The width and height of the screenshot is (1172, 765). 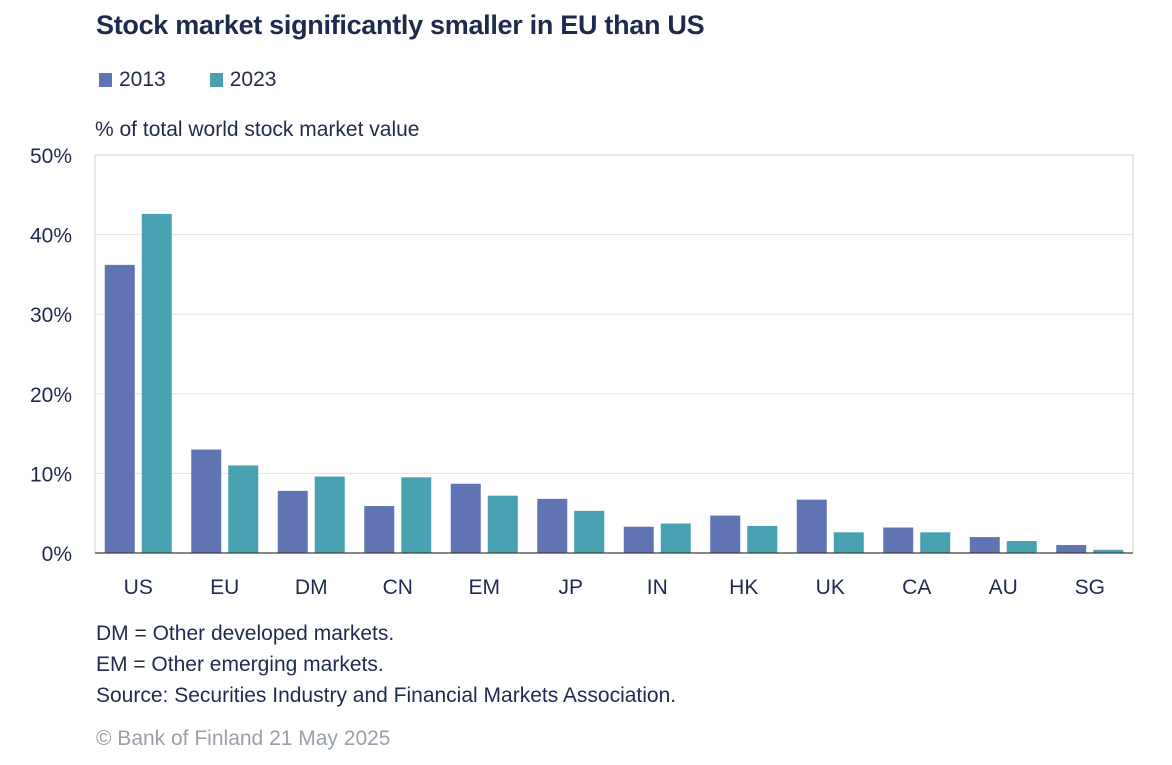 What do you see at coordinates (51, 156) in the screenshot?
I see `y-tick-label-50: 50%` at bounding box center [51, 156].